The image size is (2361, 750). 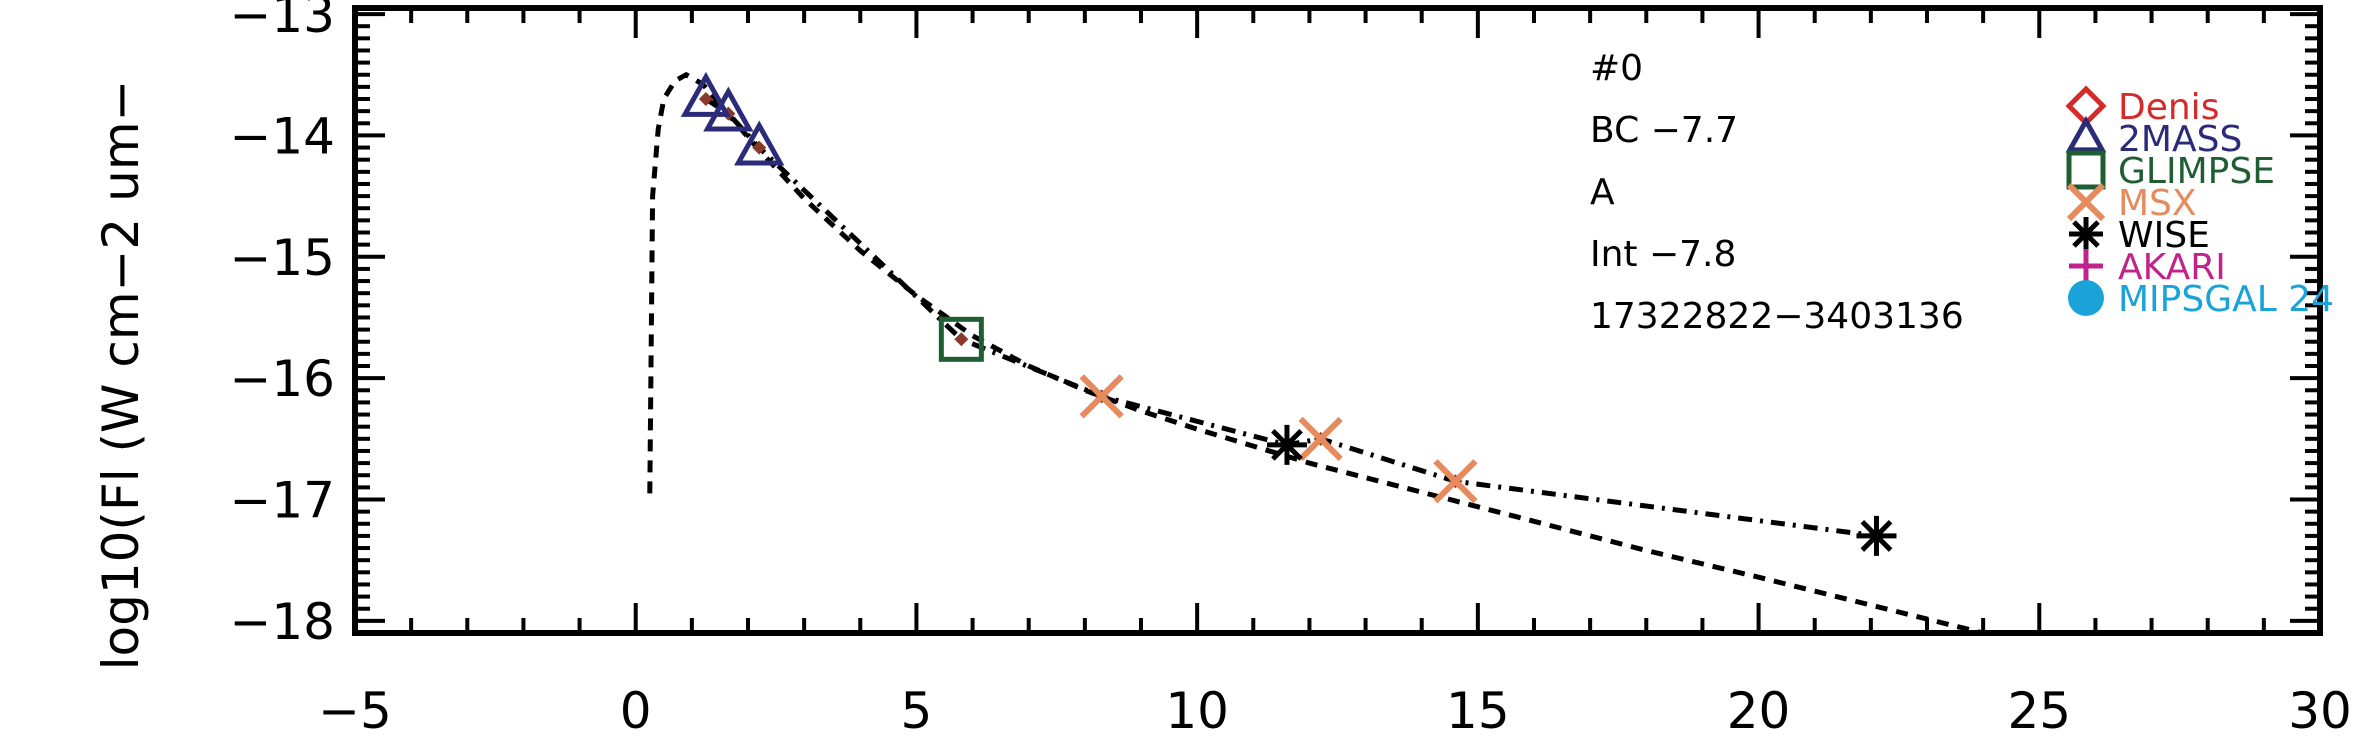 What do you see at coordinates (636, 711) in the screenshot?
I see `x-tick-label: 0` at bounding box center [636, 711].